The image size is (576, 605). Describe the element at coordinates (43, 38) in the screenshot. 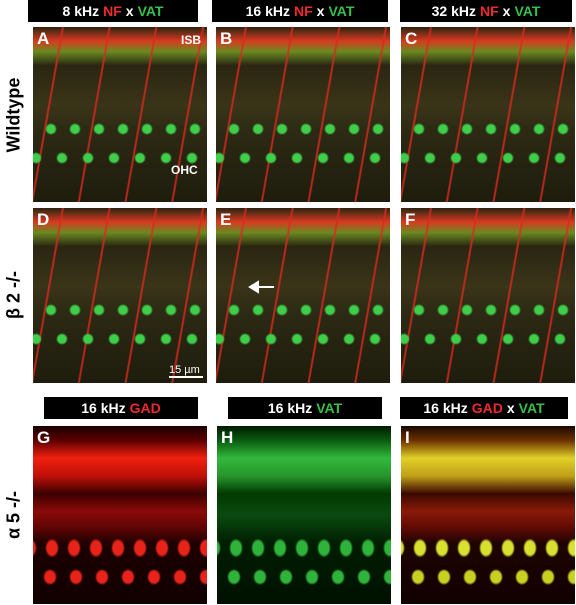

I see `panel-letter: A` at that location.